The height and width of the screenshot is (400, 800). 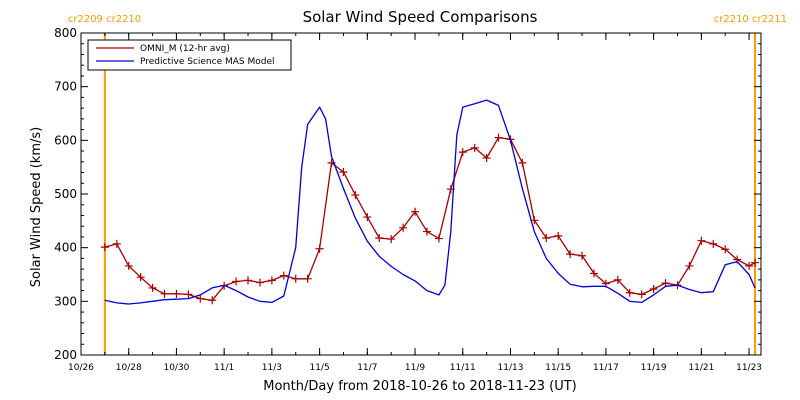 I want to click on x-tick-label: 11/11, so click(x=463, y=368).